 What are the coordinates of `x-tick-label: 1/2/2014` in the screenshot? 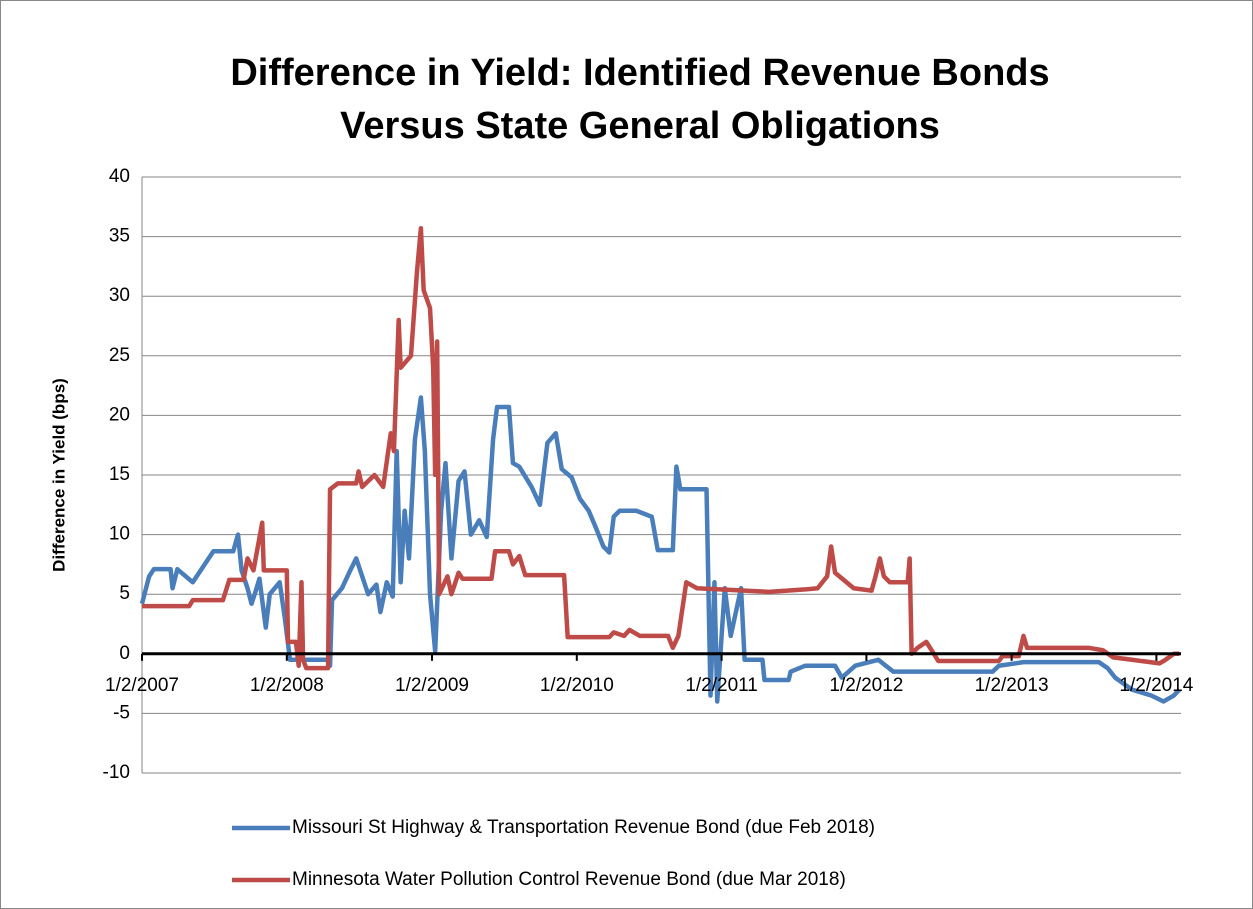 It's located at (1156, 685).